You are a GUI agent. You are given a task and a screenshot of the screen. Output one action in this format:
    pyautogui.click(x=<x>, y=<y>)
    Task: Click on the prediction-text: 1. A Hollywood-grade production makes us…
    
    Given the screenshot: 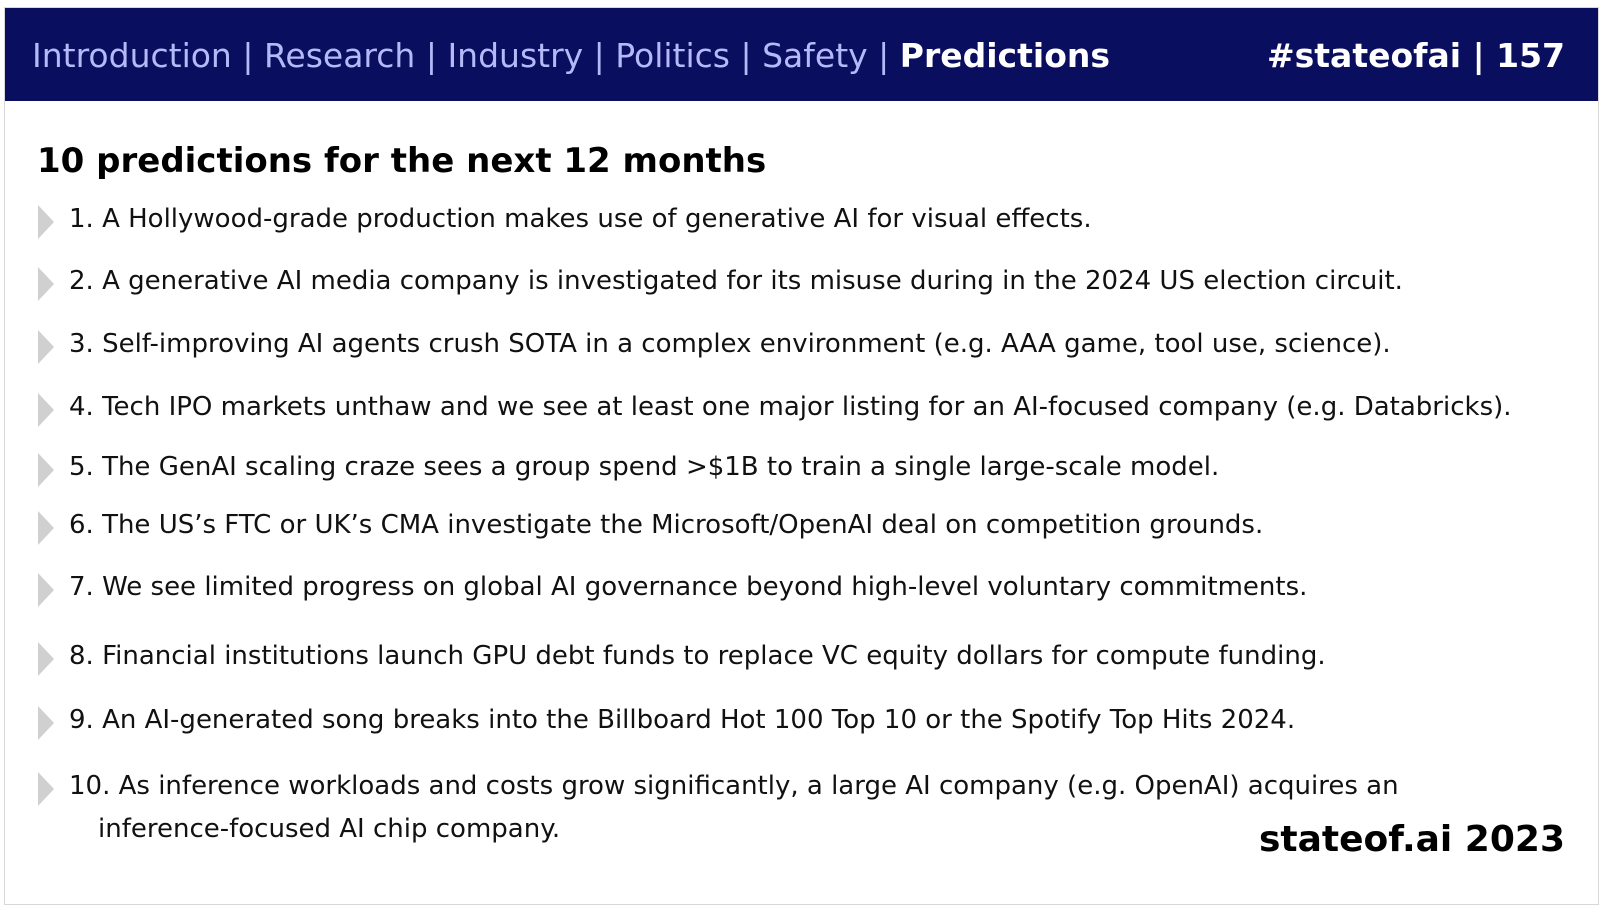 What is the action you would take?
    pyautogui.click(x=580, y=219)
    